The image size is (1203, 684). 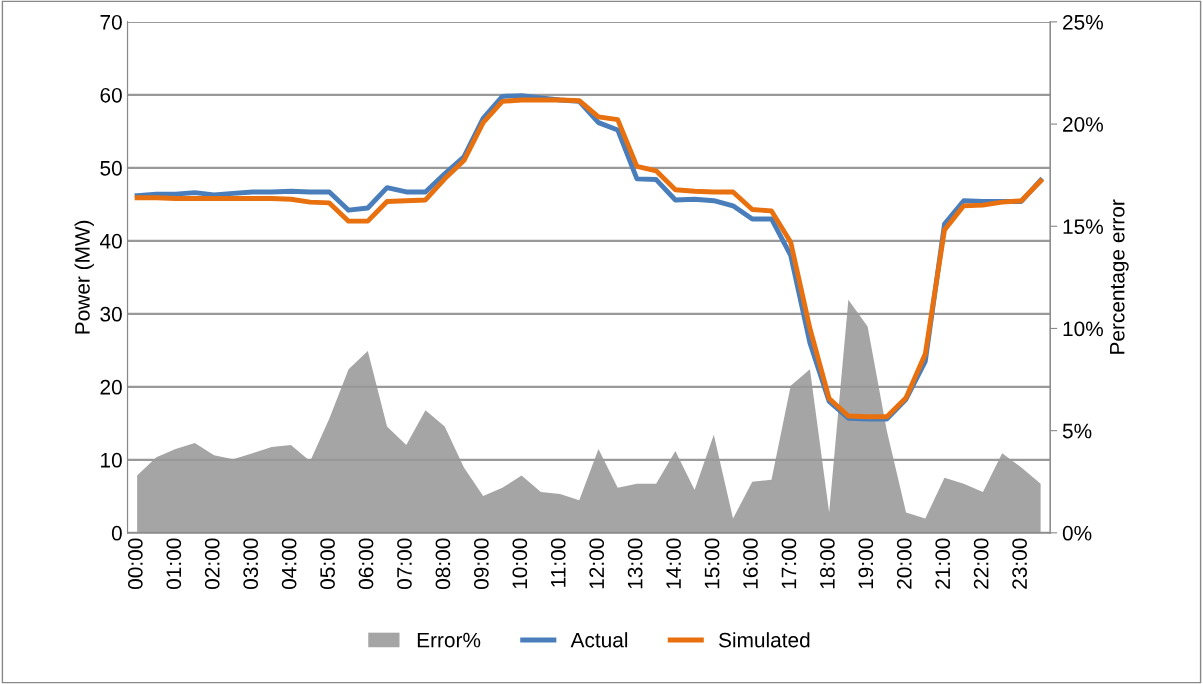 I want to click on x-tick-label: 11:00, so click(x=558, y=562).